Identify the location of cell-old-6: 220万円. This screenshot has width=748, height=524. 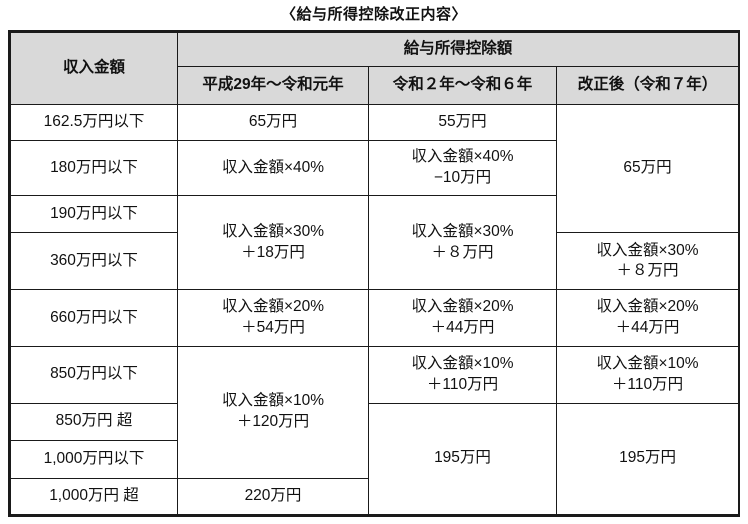
(273, 496).